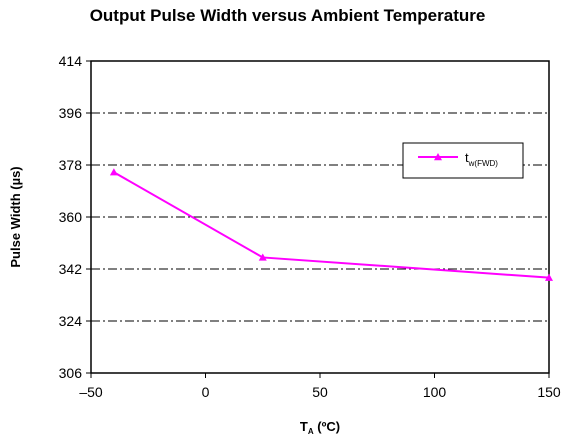 The height and width of the screenshot is (438, 575). I want to click on legend-marker, so click(438, 157).